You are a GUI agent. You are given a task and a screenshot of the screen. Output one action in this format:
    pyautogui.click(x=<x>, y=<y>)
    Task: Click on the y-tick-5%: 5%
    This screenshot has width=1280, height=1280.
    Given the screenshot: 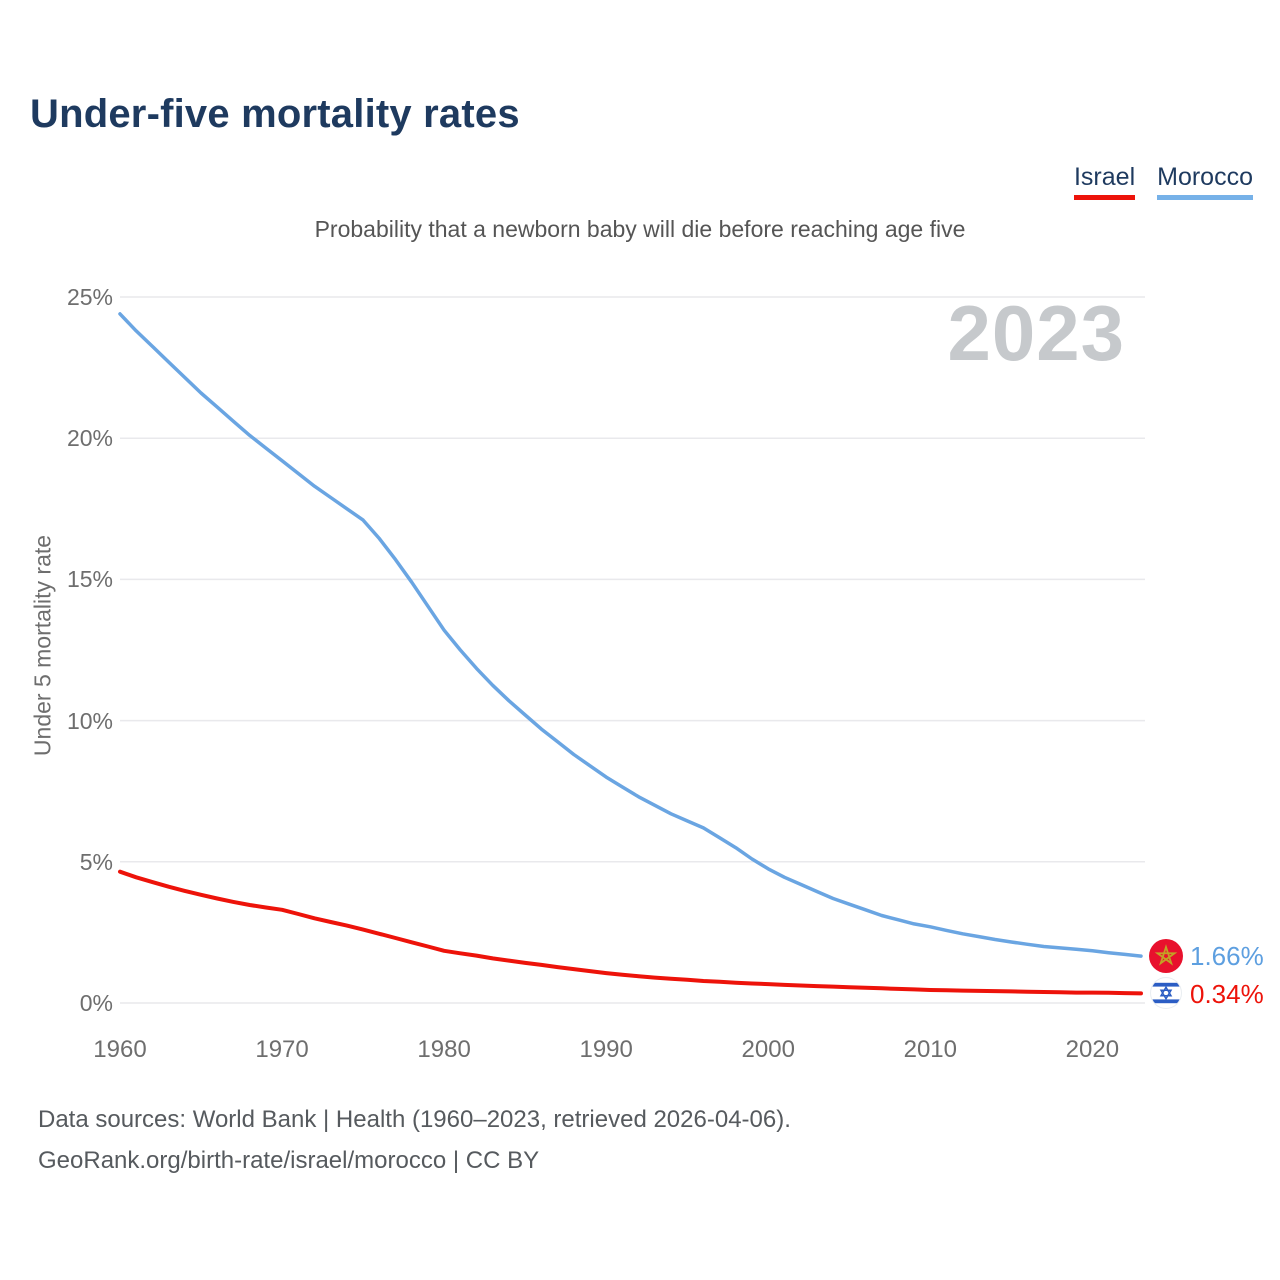 What is the action you would take?
    pyautogui.click(x=96, y=861)
    